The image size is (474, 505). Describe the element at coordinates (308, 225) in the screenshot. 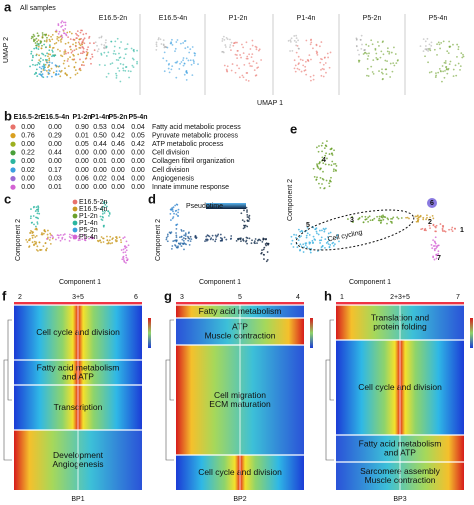

I see `state-label: 5` at that location.